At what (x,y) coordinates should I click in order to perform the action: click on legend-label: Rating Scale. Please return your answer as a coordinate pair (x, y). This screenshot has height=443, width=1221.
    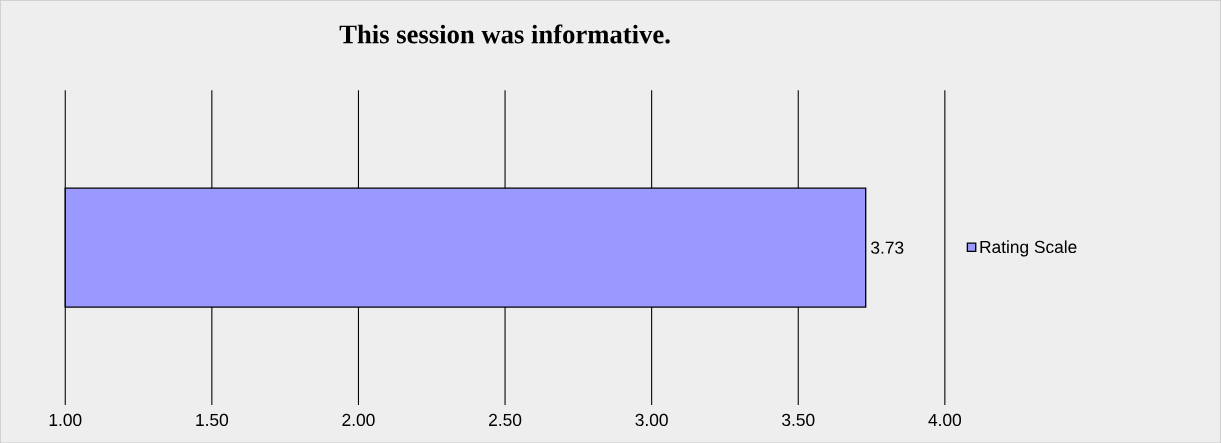
    Looking at the image, I should click on (1028, 248).